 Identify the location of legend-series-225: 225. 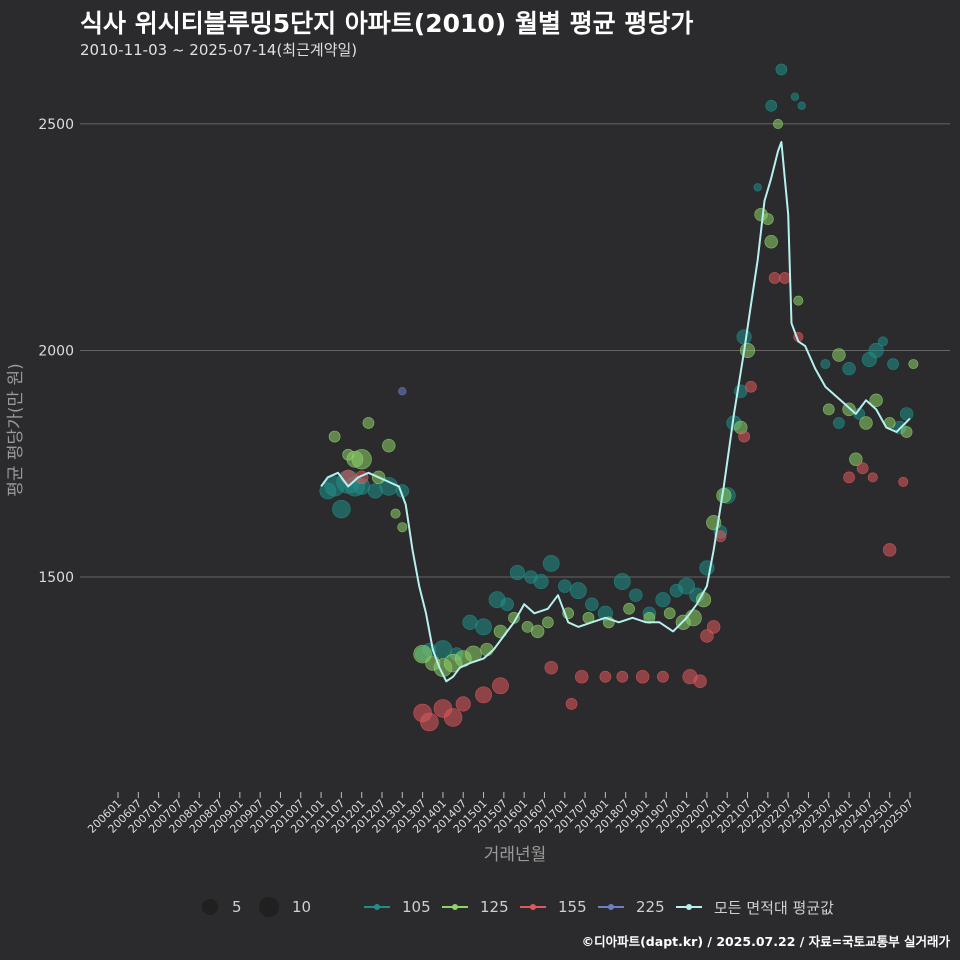
(631, 907).